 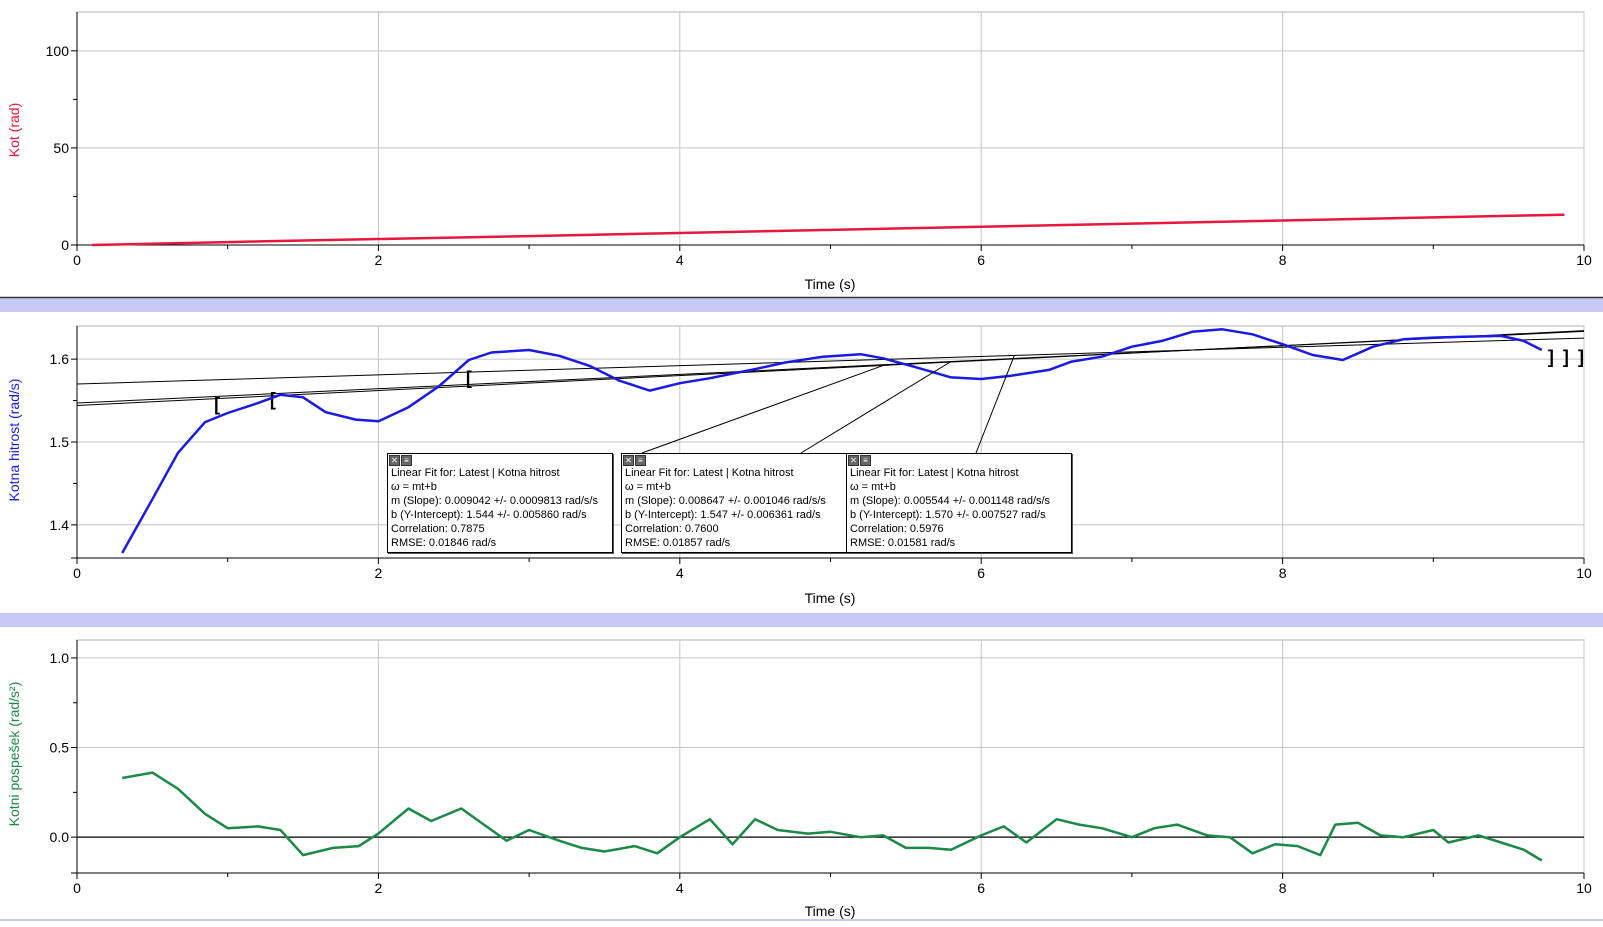 I want to click on y-tick-label: 0, so click(x=65, y=245).